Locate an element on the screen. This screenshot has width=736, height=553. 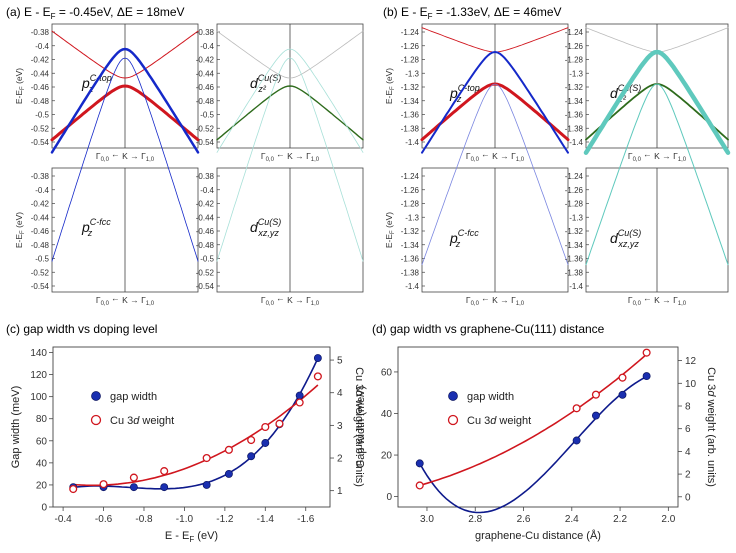
x-axis-label: graphene-Cu distance (Å) is located at coordinates (538, 535).